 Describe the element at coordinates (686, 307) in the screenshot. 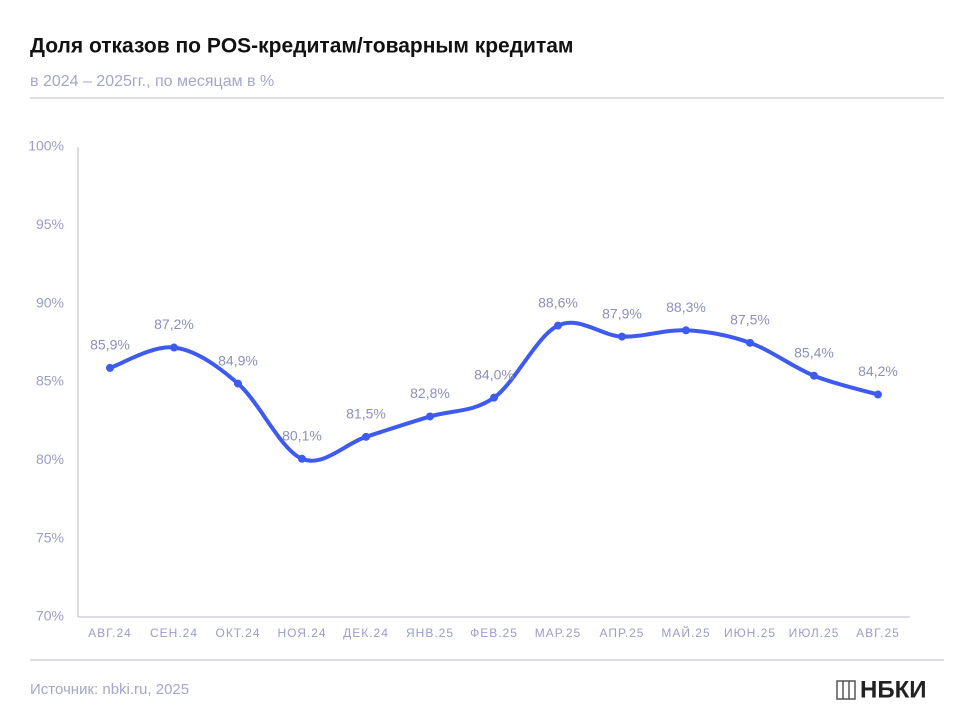

I see `data-label: 88,3%` at that location.